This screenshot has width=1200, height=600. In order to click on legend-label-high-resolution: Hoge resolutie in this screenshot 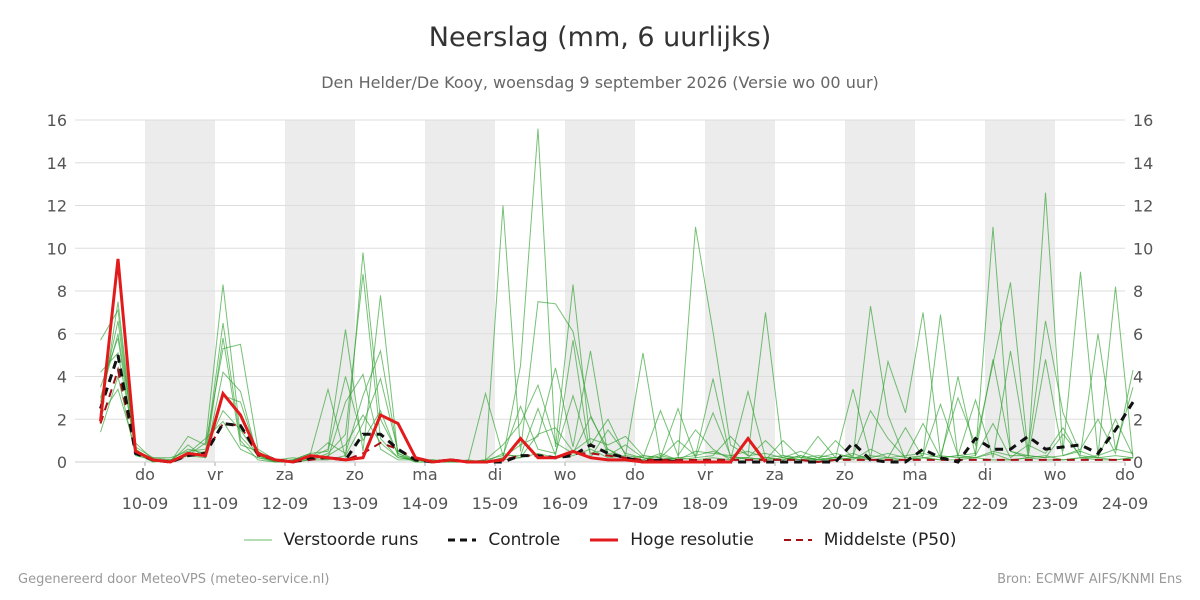, I will do `click(692, 540)`.